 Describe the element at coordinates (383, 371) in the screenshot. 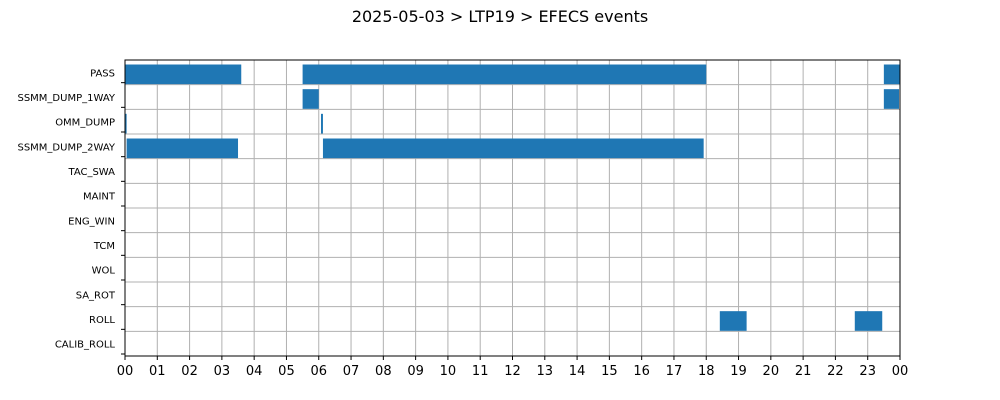

I see `x-tick-label: 08` at that location.